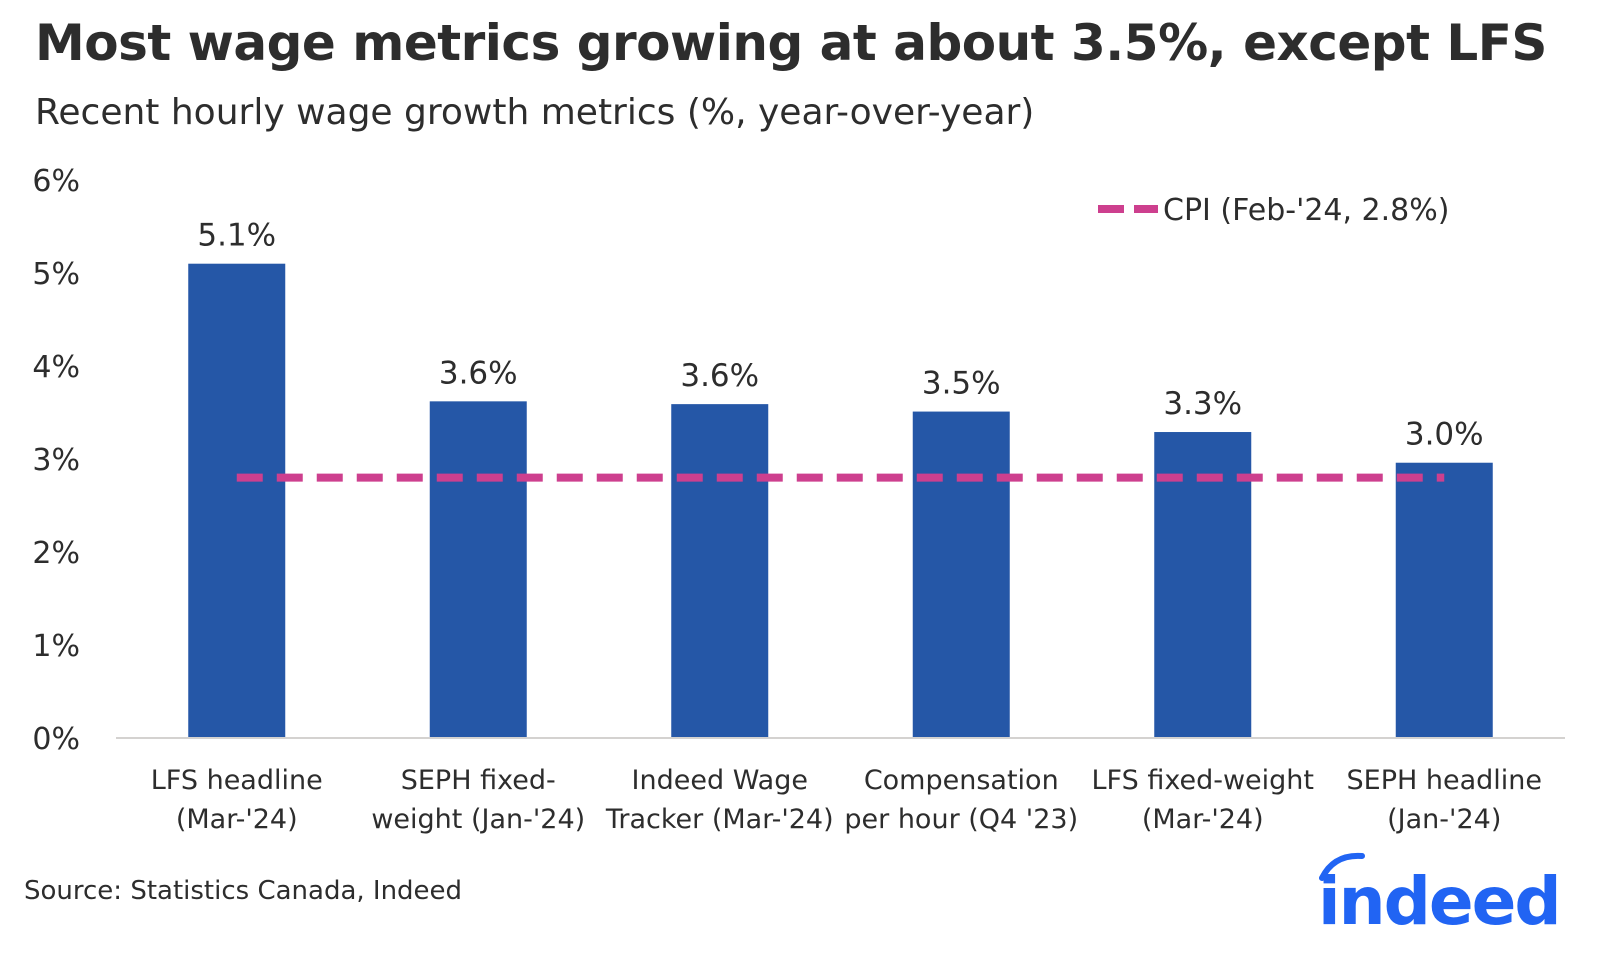 This screenshot has width=1600, height=964. Describe the element at coordinates (56, 367) in the screenshot. I see `y-tick-label: 4%` at that location.